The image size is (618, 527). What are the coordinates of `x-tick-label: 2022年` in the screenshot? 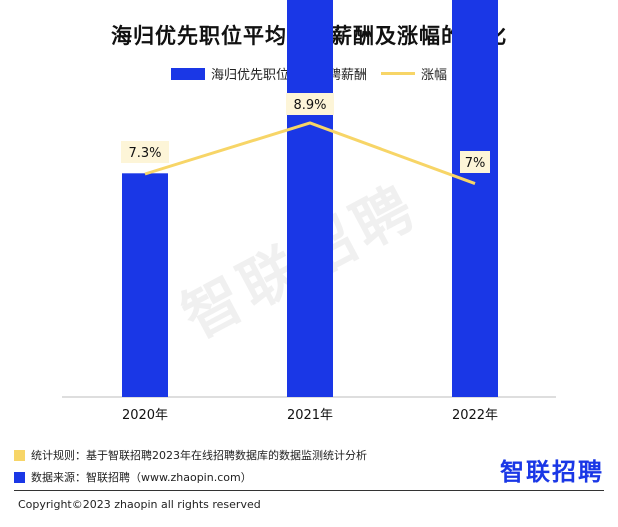 It's located at (475, 415).